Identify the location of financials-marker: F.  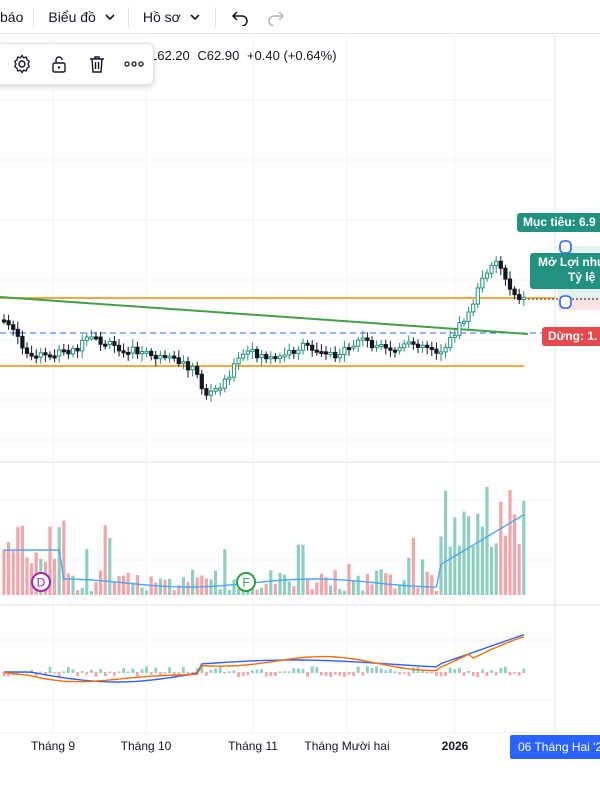
(246, 582).